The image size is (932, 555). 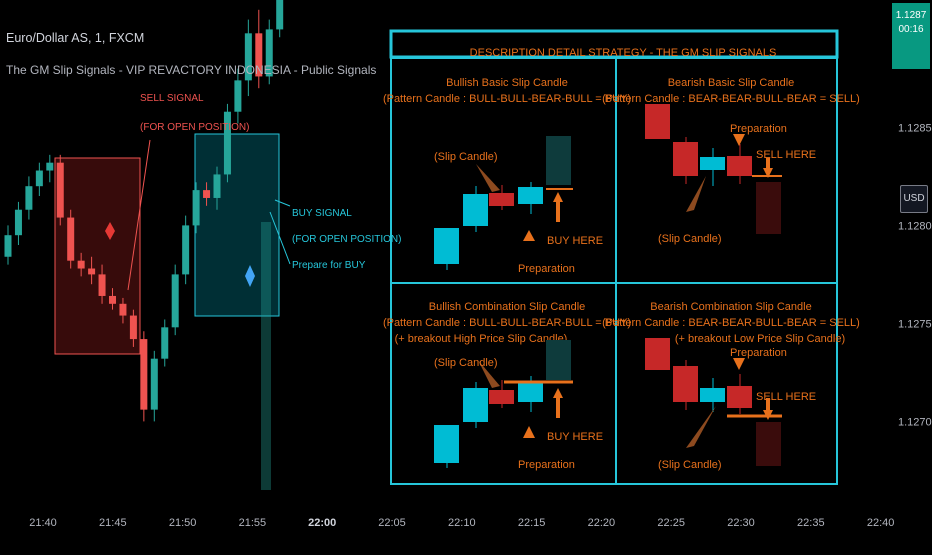 I want to click on bullish-basic-action: BUY HERE, so click(x=575, y=241).